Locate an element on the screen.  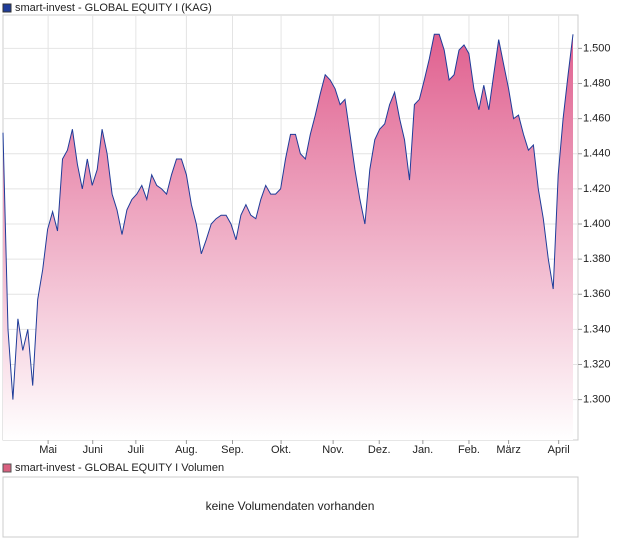
y-tick-label: 1.480 is located at coordinates (597, 83).